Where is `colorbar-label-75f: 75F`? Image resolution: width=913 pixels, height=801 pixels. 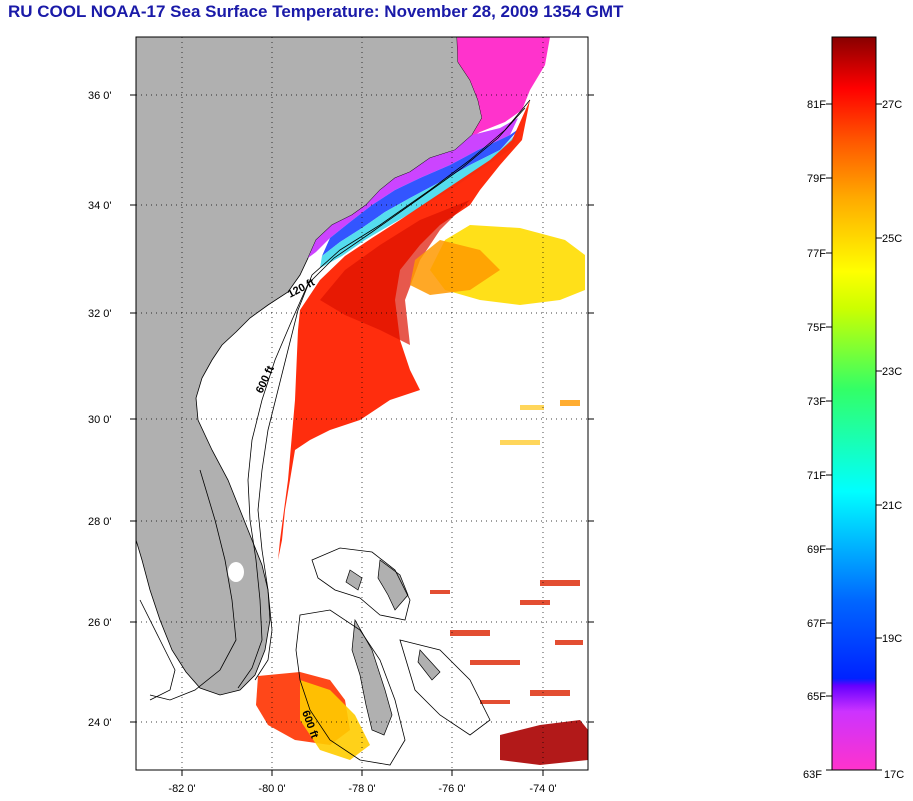
colorbar-label-75f: 75F is located at coordinates (816, 328).